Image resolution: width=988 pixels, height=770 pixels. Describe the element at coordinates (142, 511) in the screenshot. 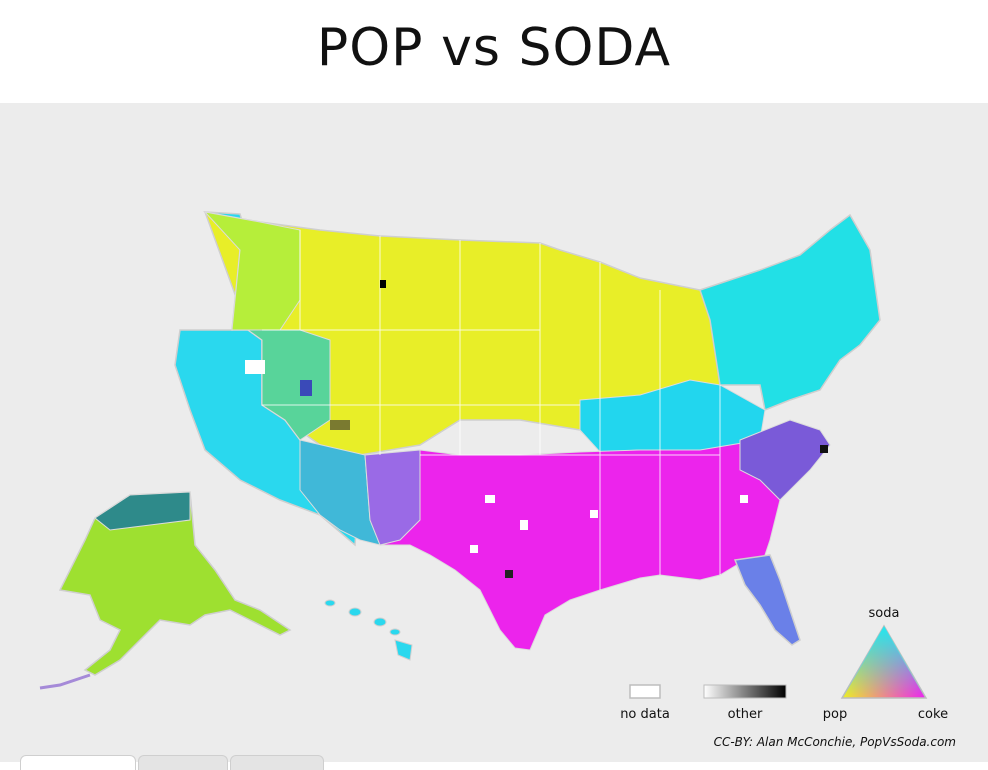

I see `alaska-north-teal` at that location.